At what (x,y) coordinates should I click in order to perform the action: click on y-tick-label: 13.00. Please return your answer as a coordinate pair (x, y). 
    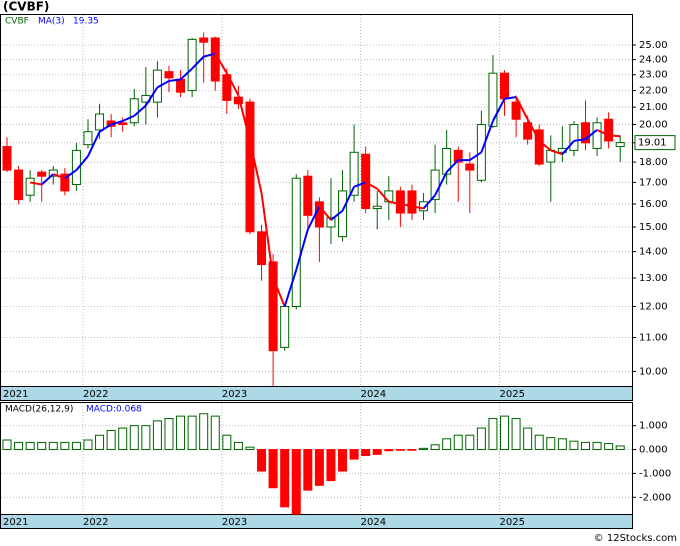
    Looking at the image, I should click on (653, 278).